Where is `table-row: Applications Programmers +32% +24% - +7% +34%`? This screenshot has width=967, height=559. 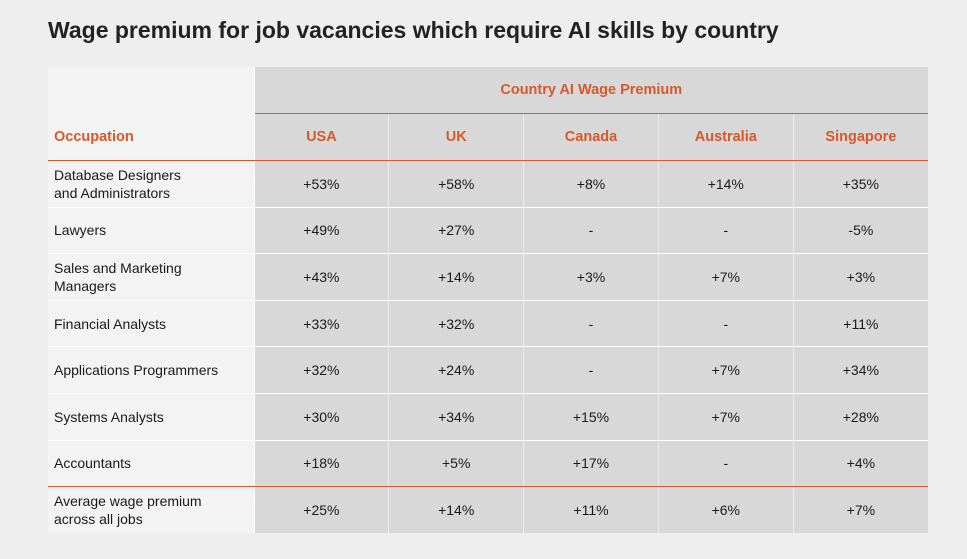
table-row: Applications Programmers +32% +24% - +7% +34% is located at coordinates (488, 370).